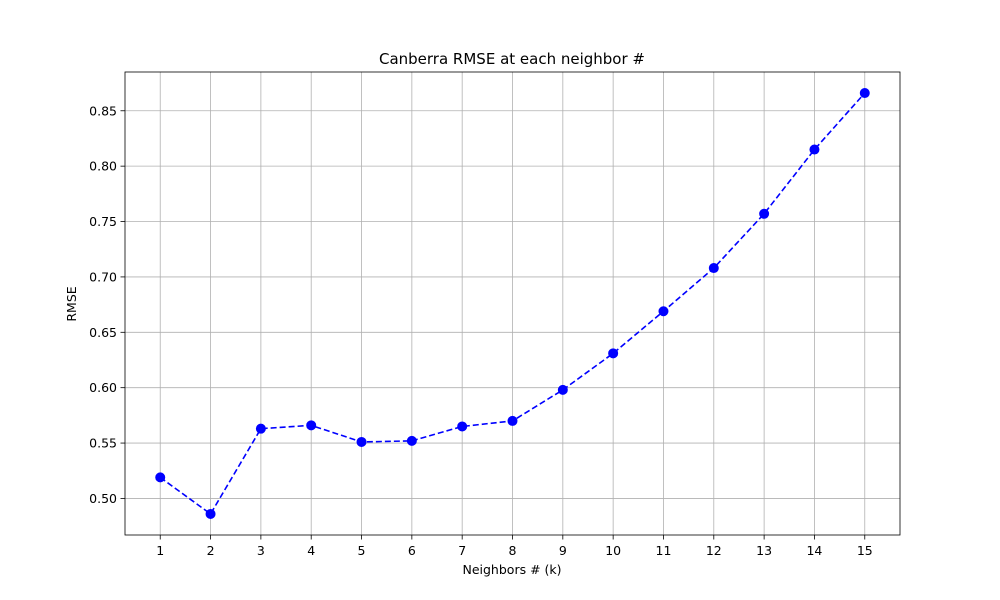 The height and width of the screenshot is (600, 1000). What do you see at coordinates (764, 550) in the screenshot?
I see `x-tick-label: 13` at bounding box center [764, 550].